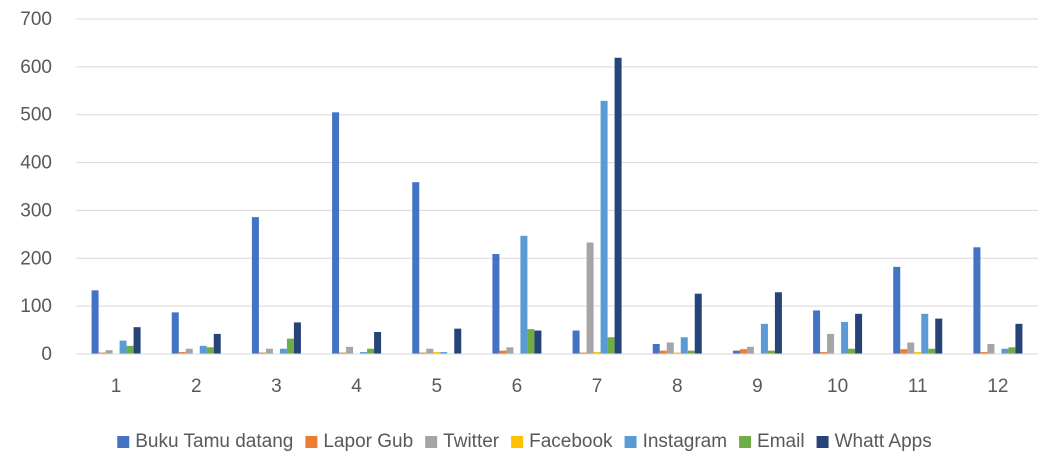 This screenshot has height=460, width=1049. I want to click on x-tick-label: 8, so click(677, 386).